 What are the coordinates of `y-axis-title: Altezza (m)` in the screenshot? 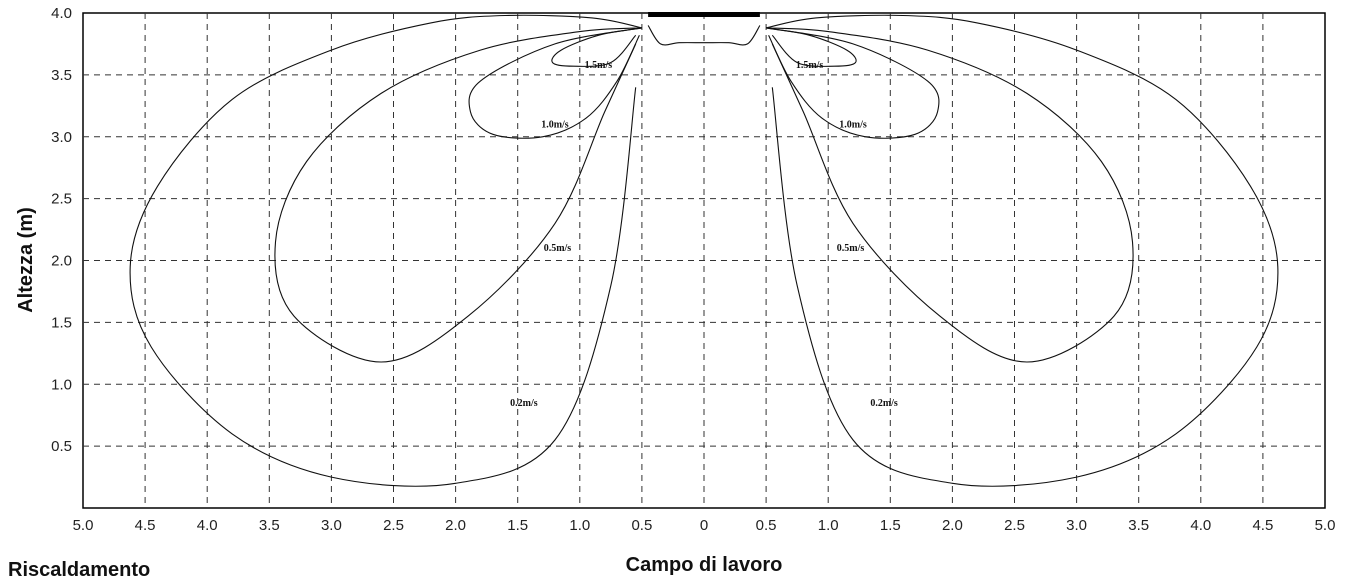 It's located at (26, 260).